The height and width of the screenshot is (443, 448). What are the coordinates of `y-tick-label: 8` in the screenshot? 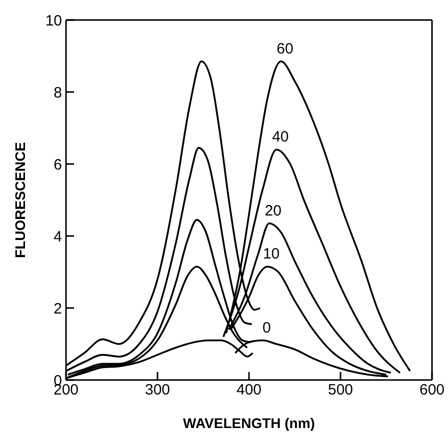 It's located at (58, 93).